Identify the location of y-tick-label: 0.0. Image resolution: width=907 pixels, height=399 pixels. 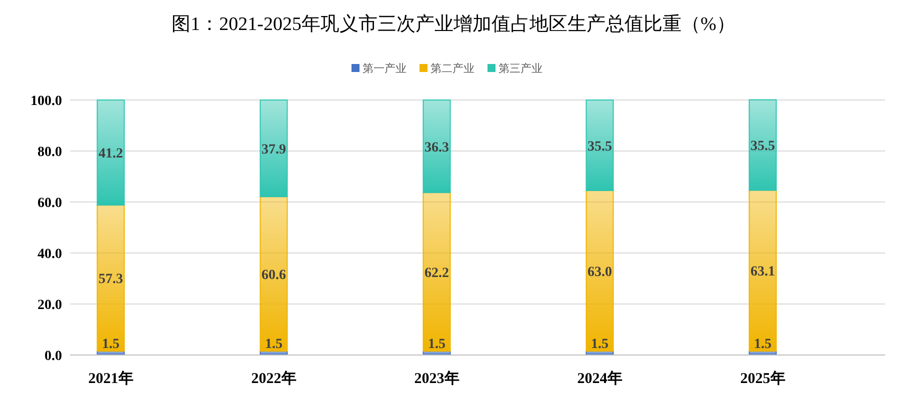
(53, 356).